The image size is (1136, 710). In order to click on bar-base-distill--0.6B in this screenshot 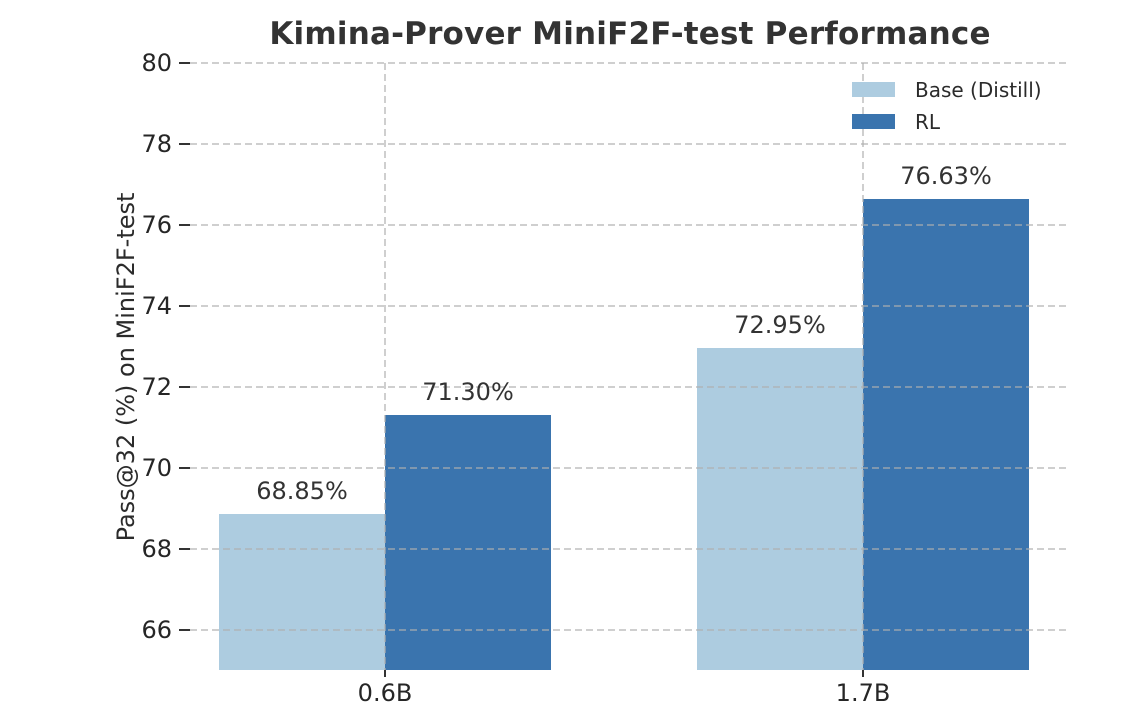, I will do `click(302, 592)`.